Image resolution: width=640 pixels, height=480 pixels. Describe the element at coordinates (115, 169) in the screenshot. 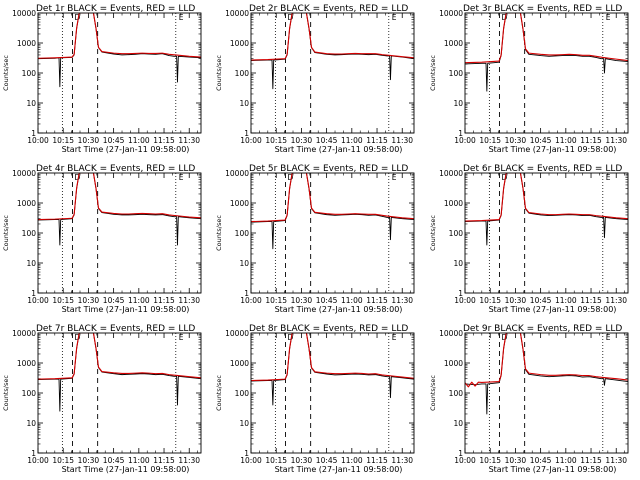

I see `chart-title: Det 4r BLACK = Events, RED = LLD` at that location.